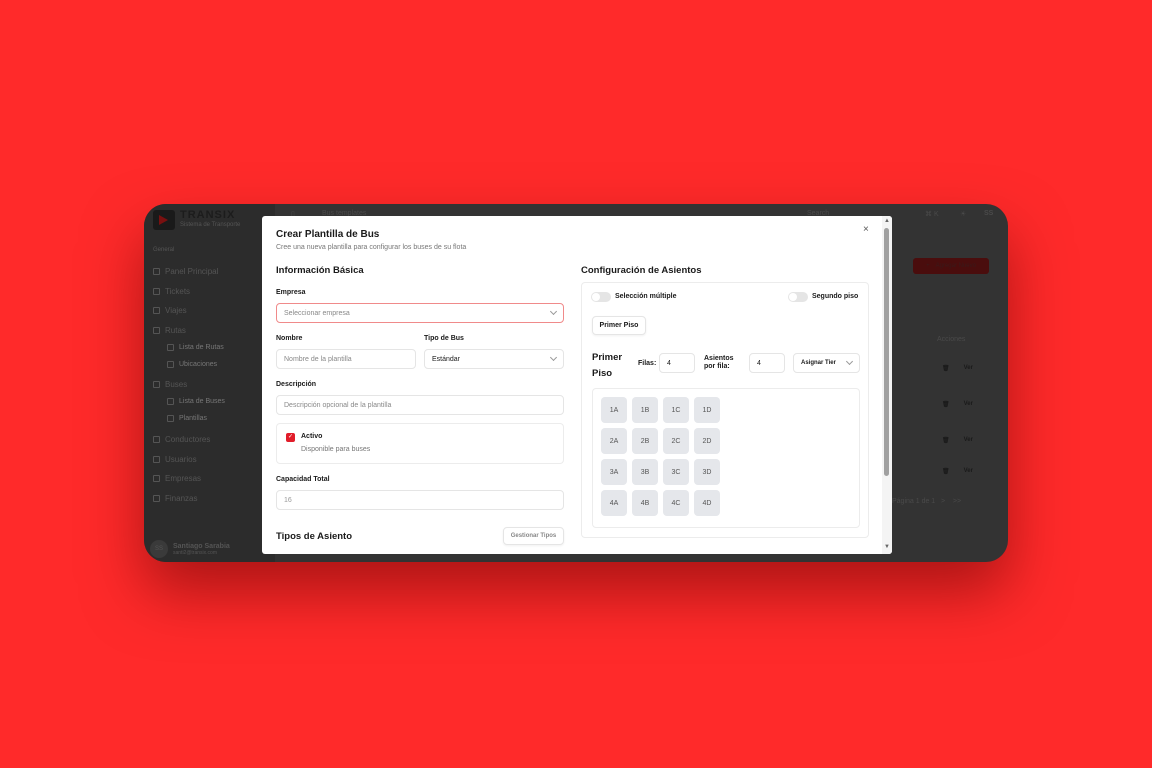  Describe the element at coordinates (181, 459) in the screenshot. I see `sidebar-item-label: Usuarios` at that location.